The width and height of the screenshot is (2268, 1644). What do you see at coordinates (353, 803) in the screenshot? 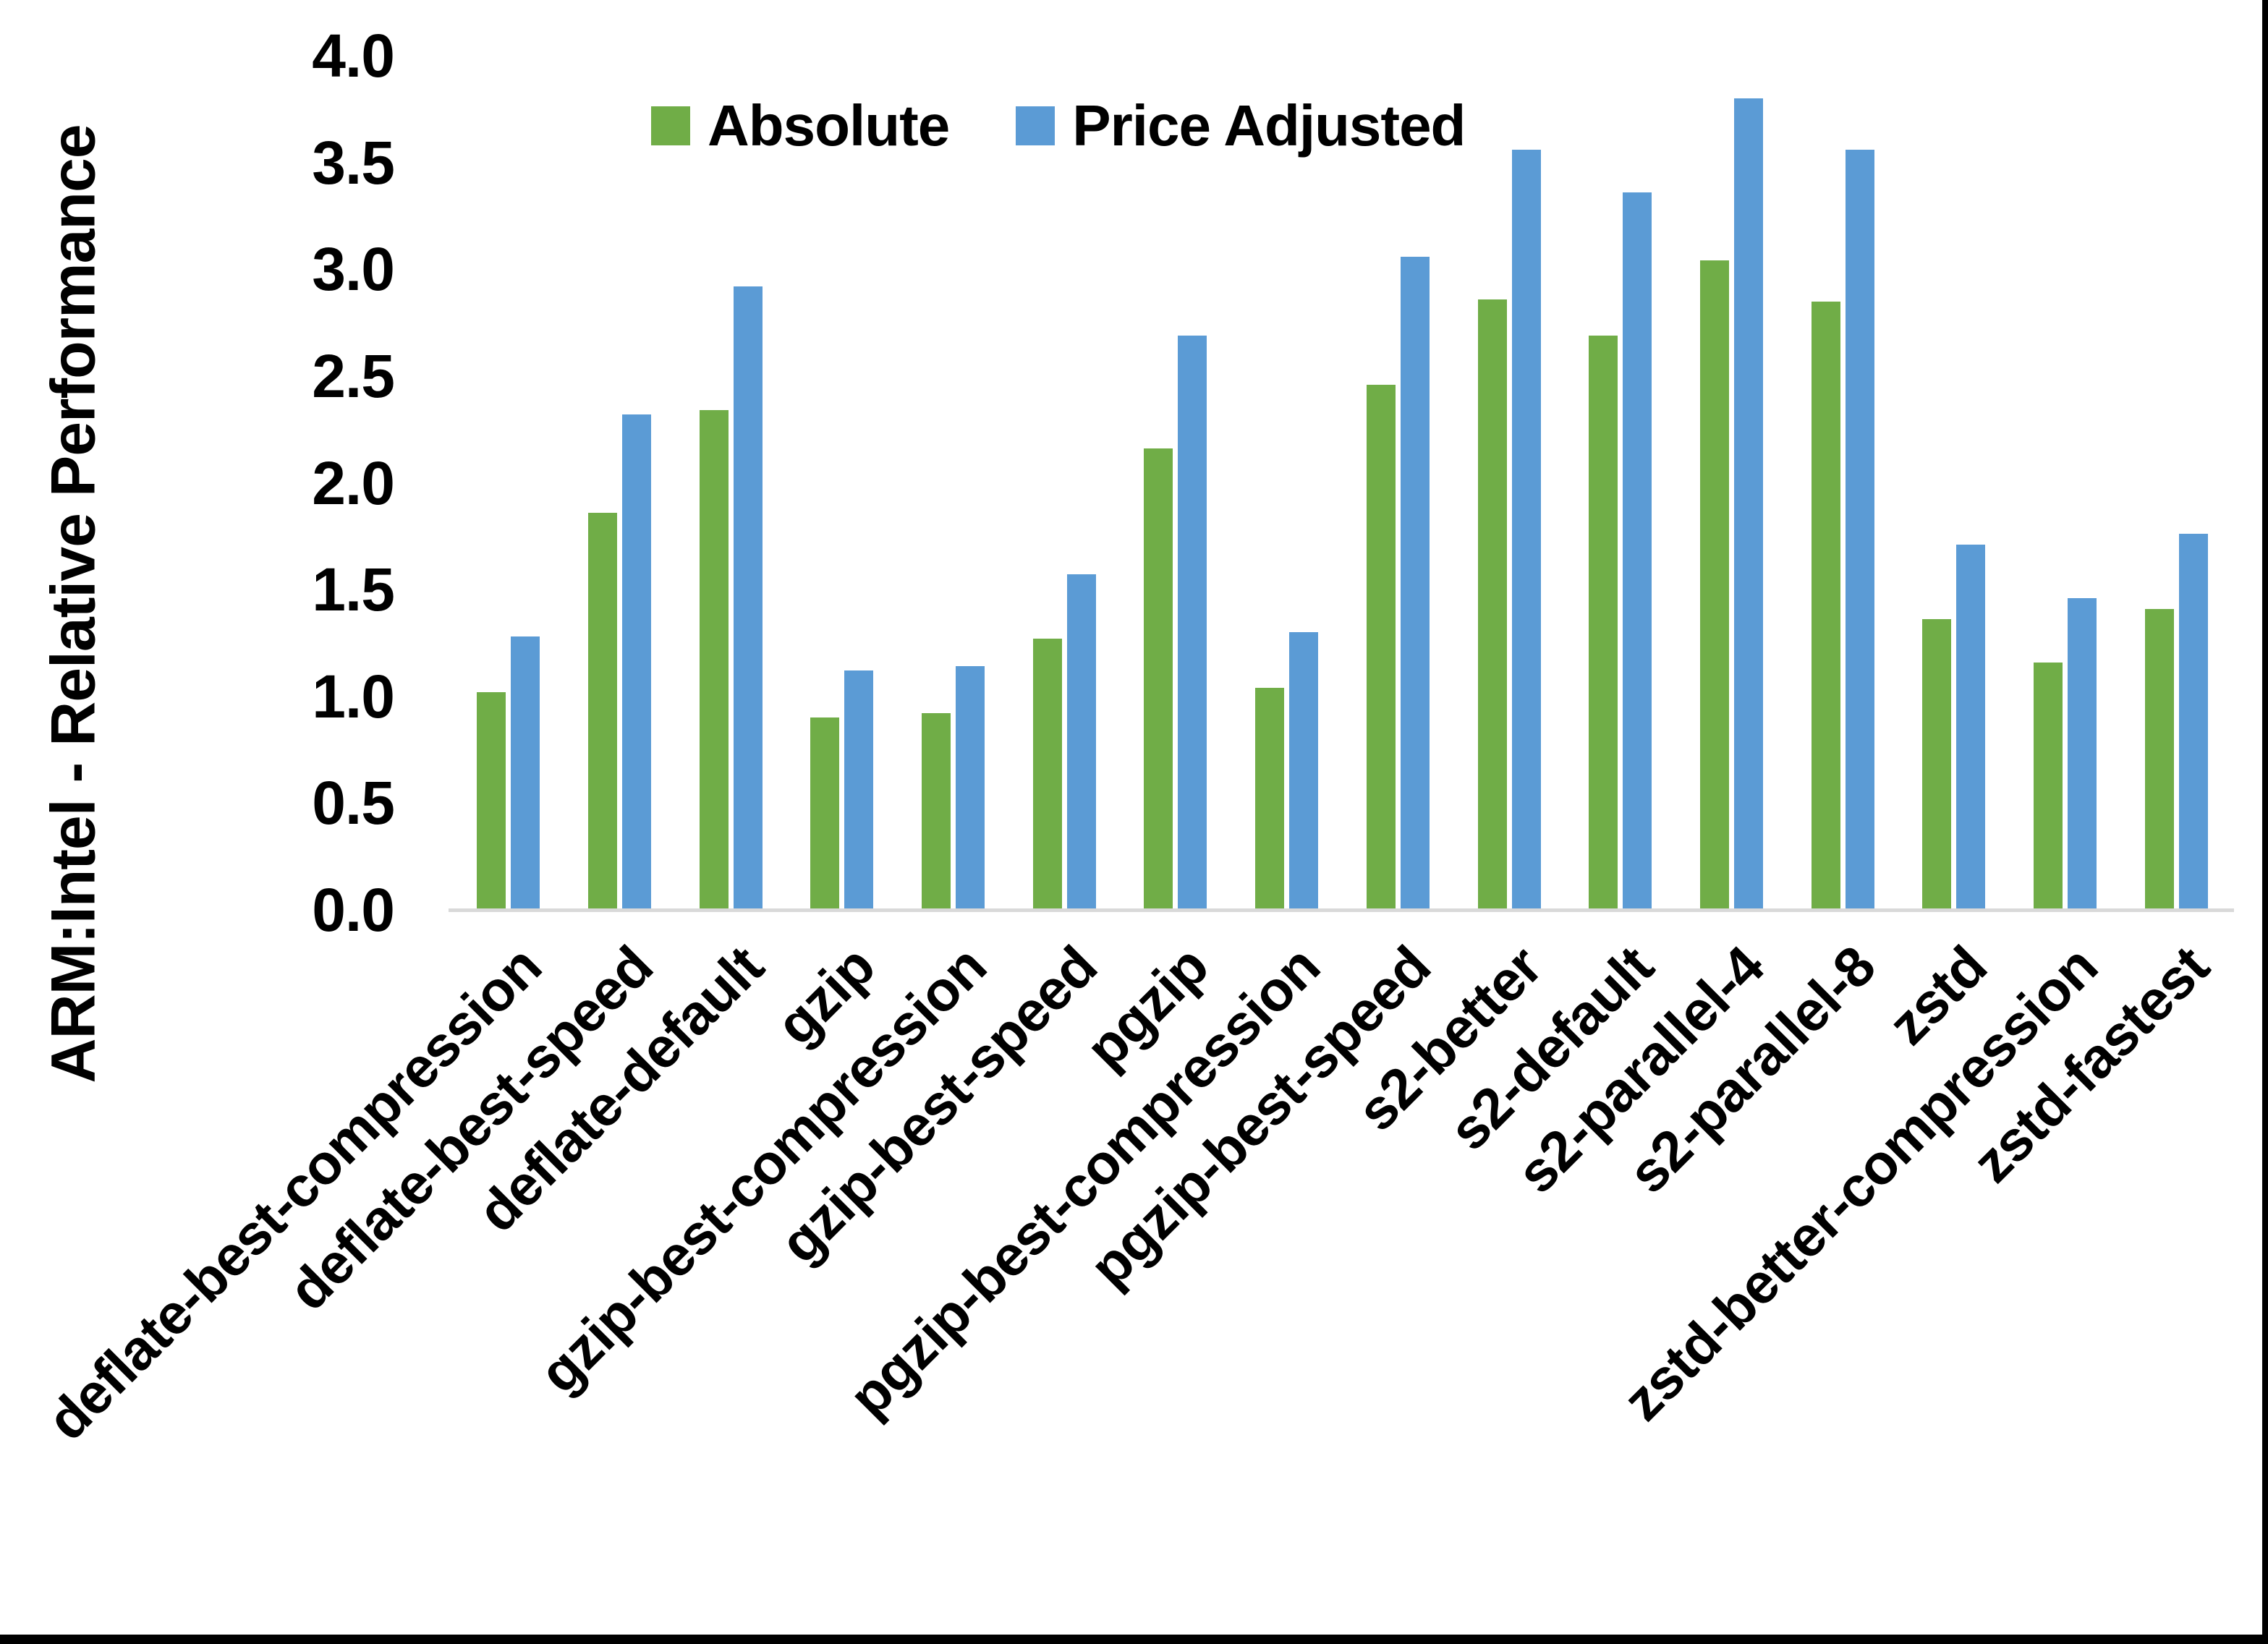
I see `y-axis-tick-label: 0.5` at bounding box center [353, 803].